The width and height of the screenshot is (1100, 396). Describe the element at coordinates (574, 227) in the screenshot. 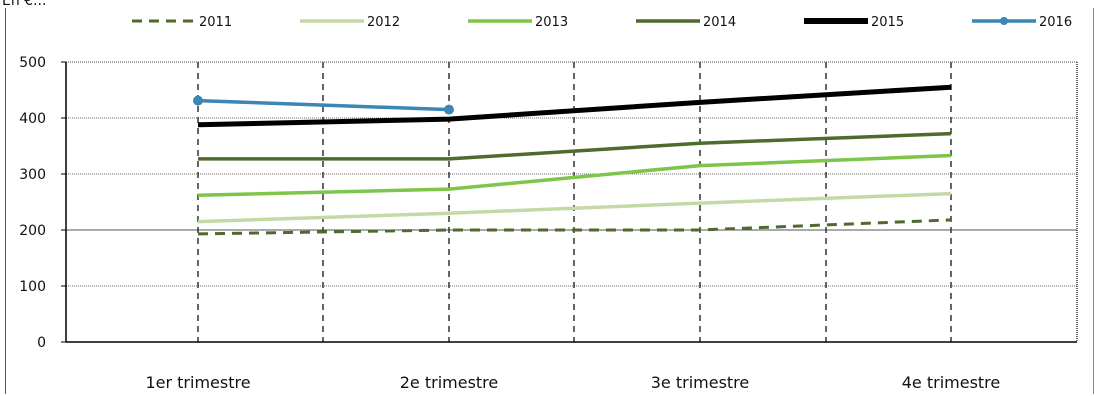

I see `series-line-2011` at that location.